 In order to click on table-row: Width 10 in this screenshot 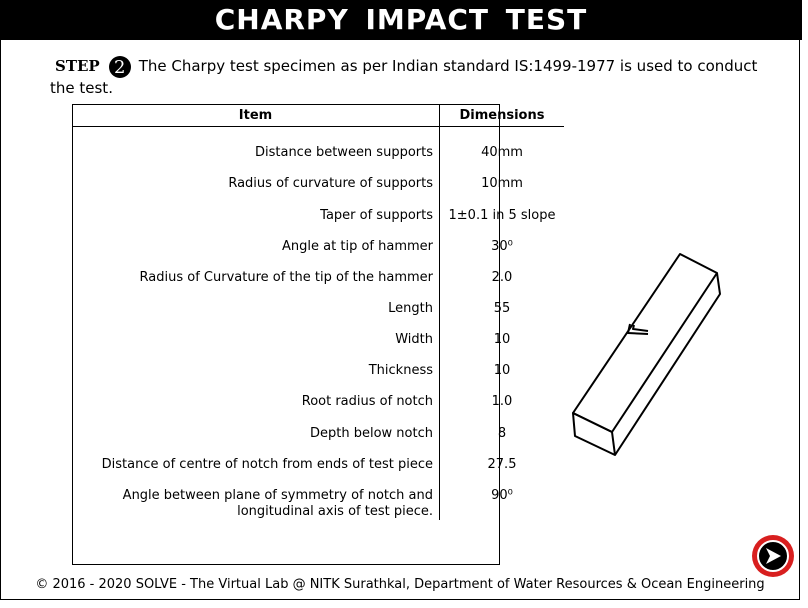, I will do `click(318, 332)`.